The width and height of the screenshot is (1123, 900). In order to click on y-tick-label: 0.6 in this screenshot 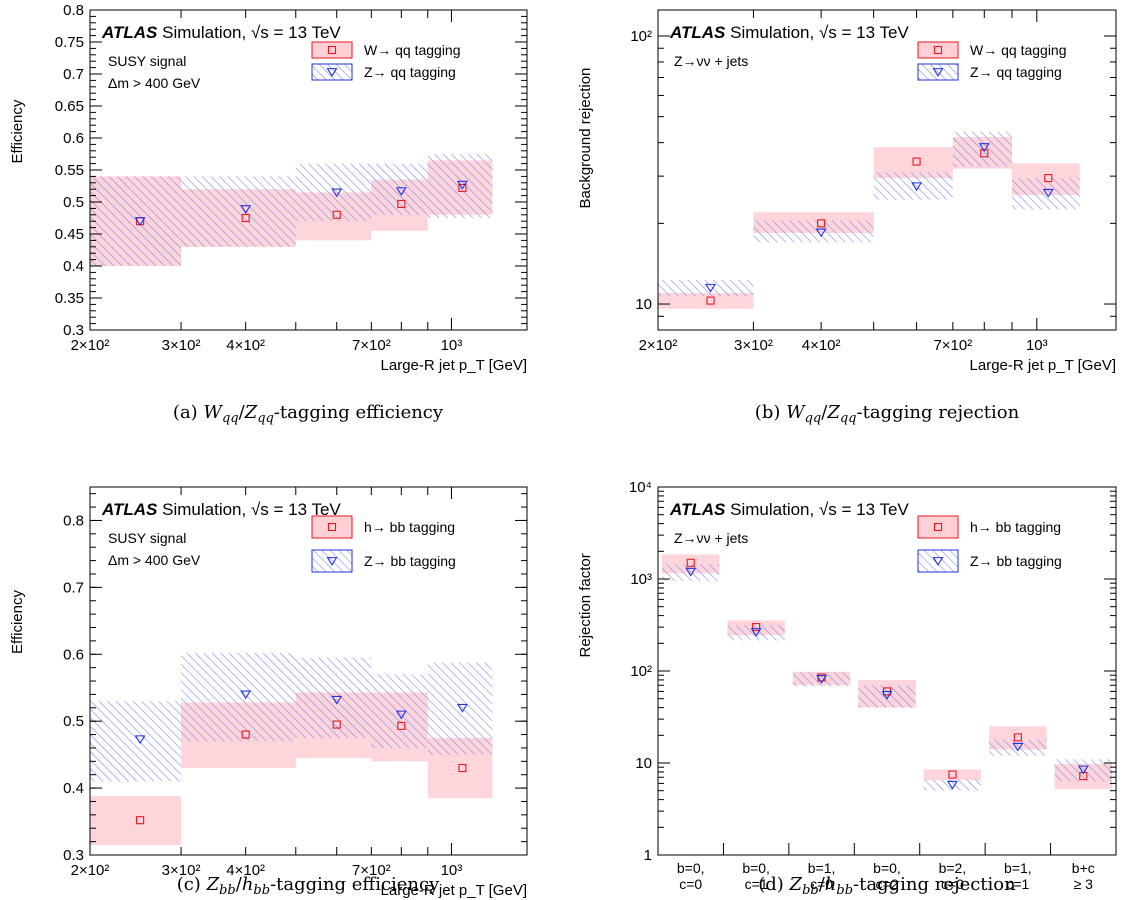, I will do `click(73, 138)`.